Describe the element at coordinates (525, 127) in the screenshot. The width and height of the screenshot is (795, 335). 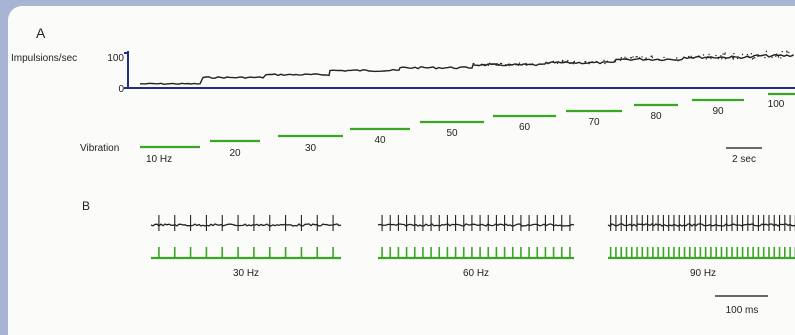
I see `stim-label-6: 60` at that location.